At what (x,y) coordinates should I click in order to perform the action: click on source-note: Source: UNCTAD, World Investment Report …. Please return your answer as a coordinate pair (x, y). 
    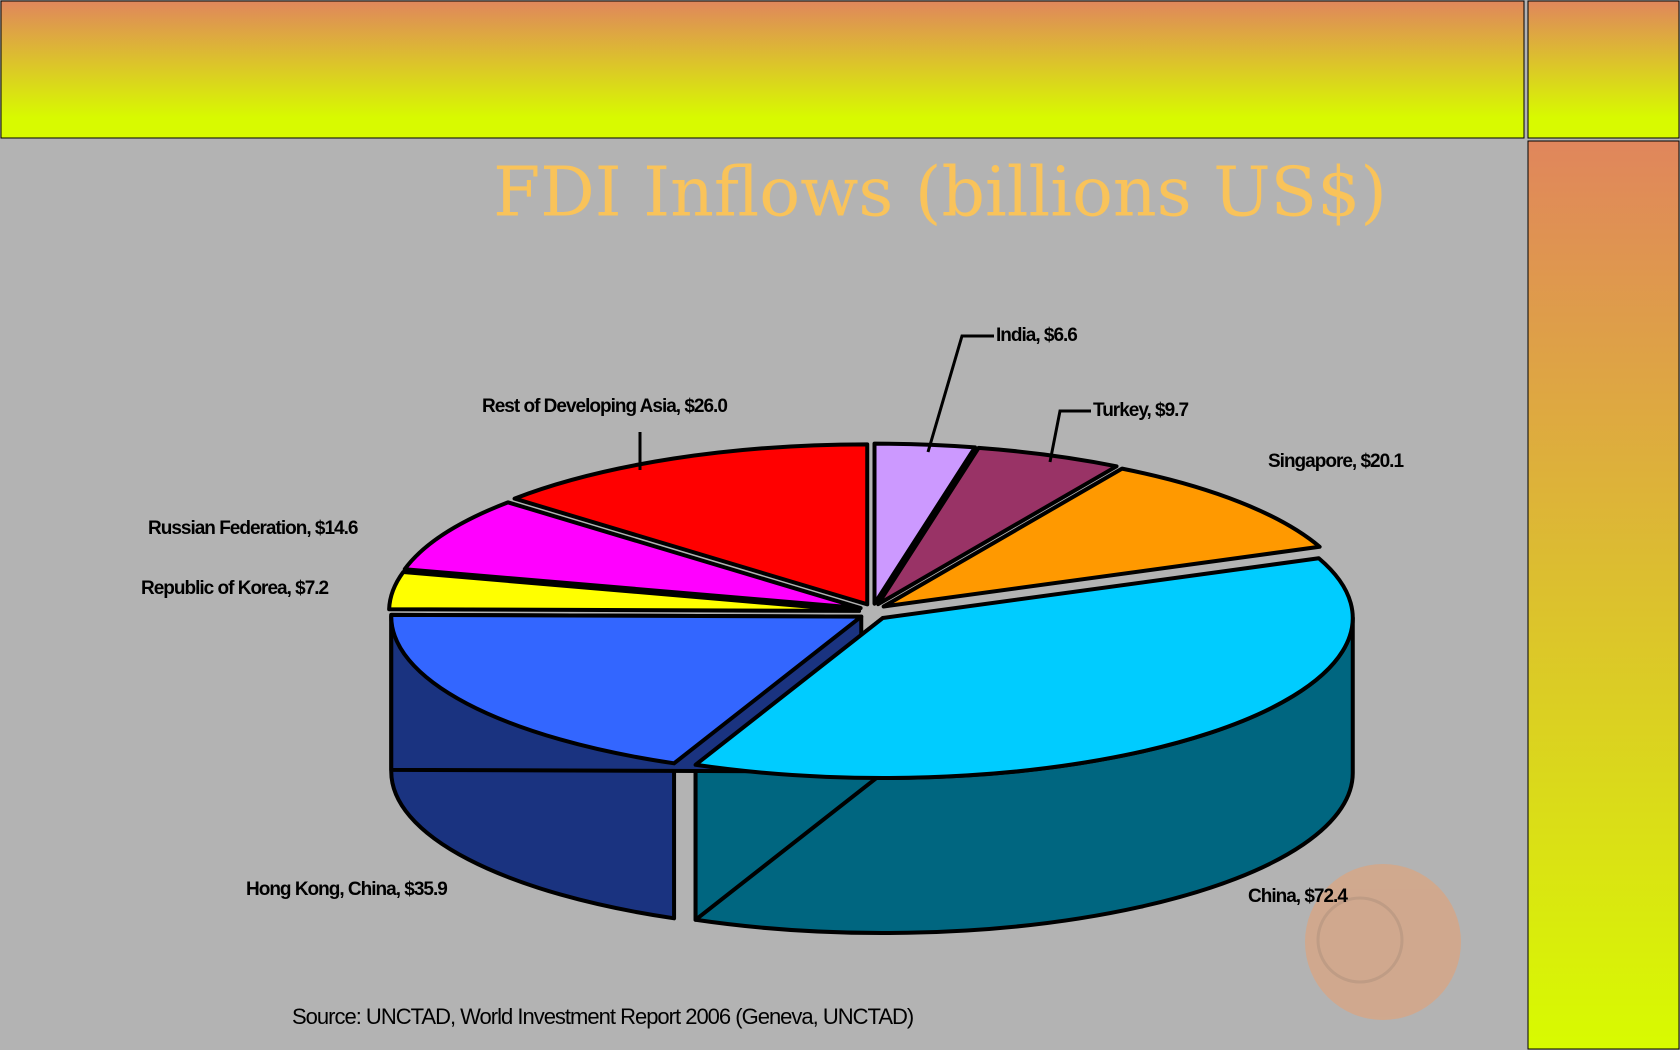
    Looking at the image, I should click on (602, 1016).